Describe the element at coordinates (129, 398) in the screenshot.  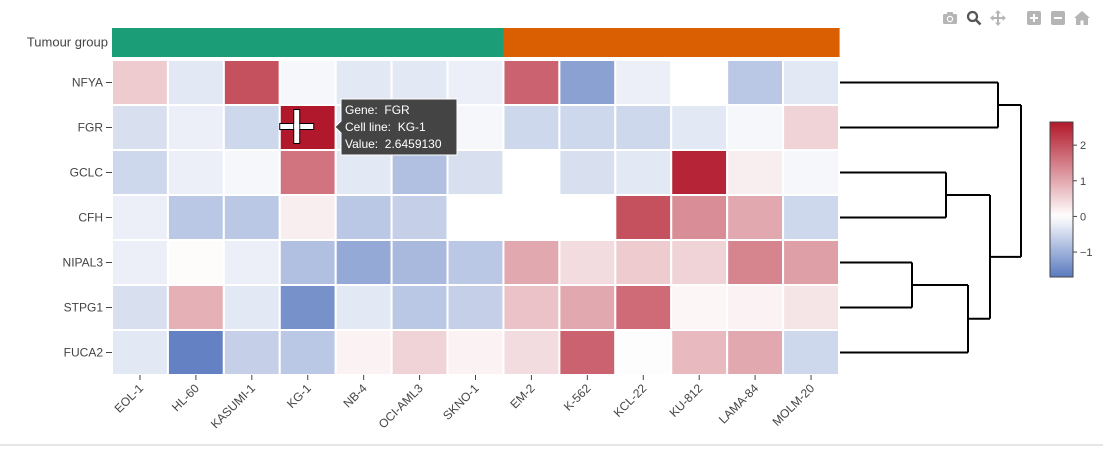
I see `x-tick-label: EOL-1` at that location.